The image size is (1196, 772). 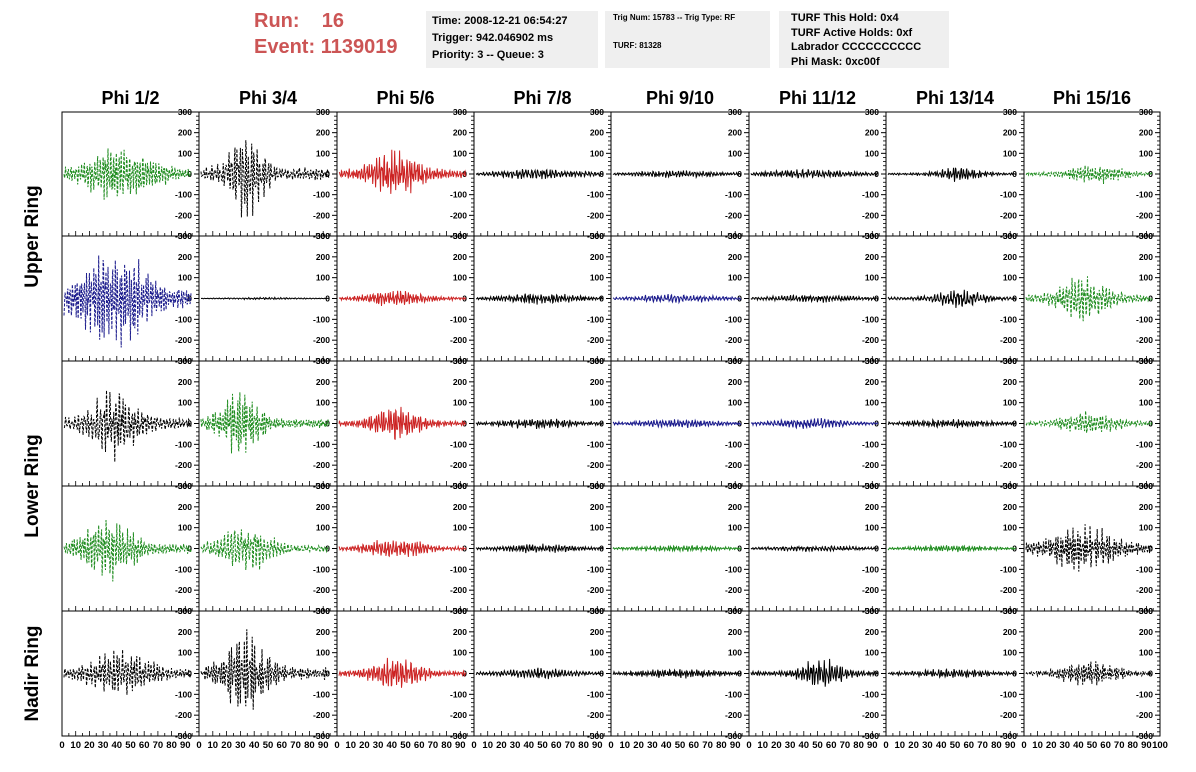 I want to click on labrador-text: Labrador CCCCCCCCCC, so click(x=856, y=47).